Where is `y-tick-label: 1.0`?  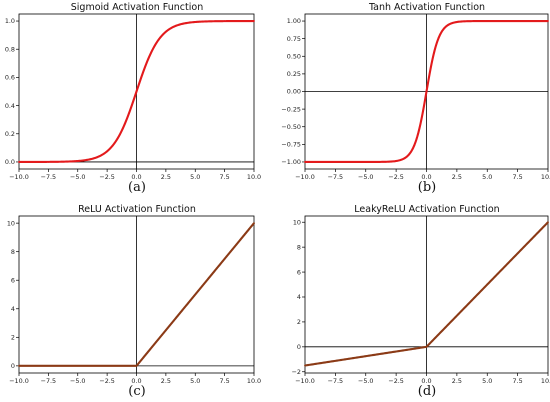
y-tick-label: 1.0 is located at coordinates (10, 21).